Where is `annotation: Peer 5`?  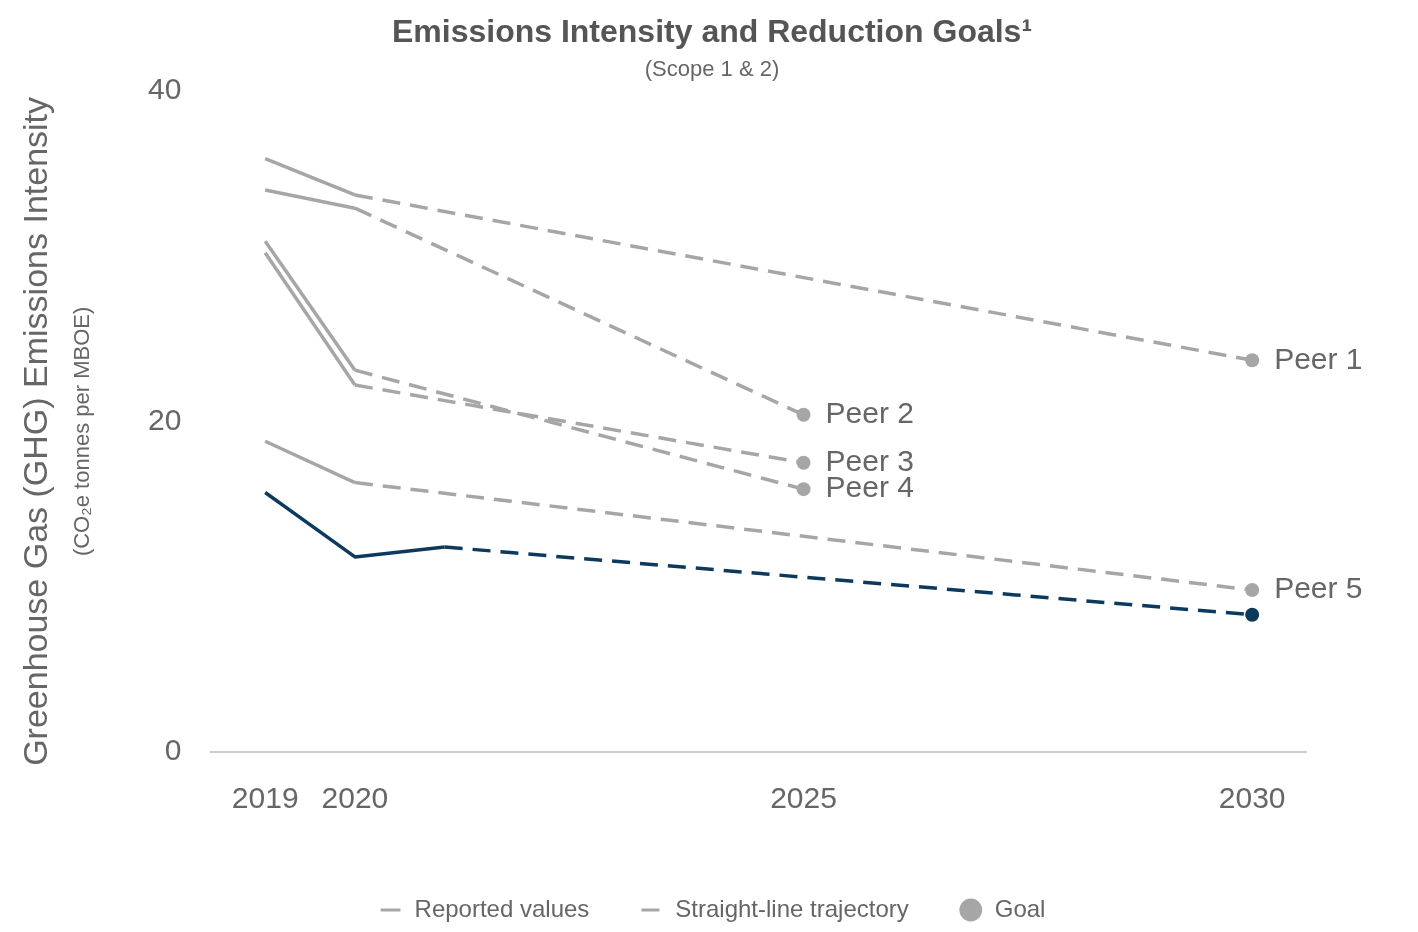
annotation: Peer 5 is located at coordinates (1318, 588).